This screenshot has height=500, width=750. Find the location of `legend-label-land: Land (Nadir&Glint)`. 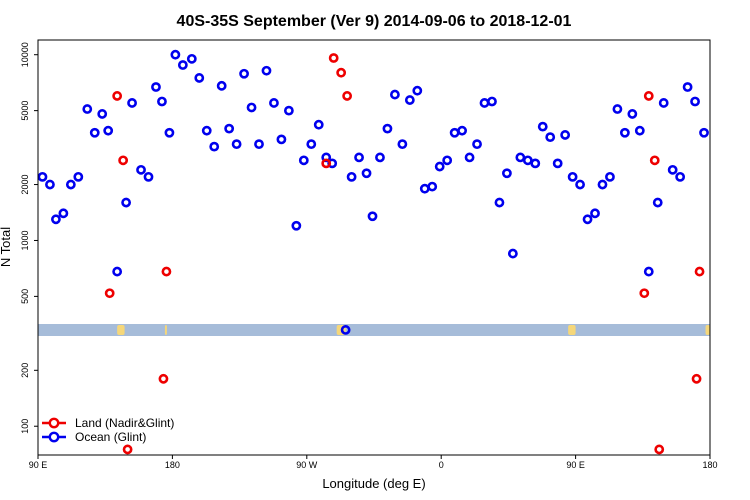

legend-label-land: Land (Nadir&Glint) is located at coordinates (124, 423).